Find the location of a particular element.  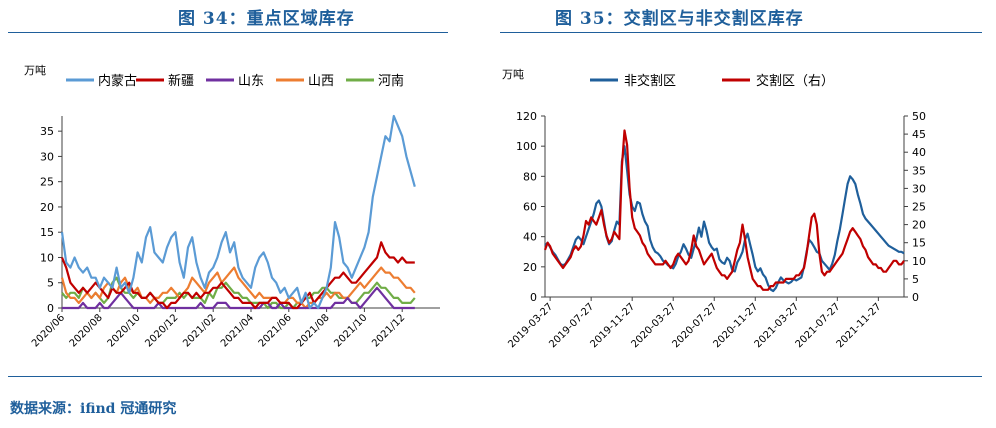

left-y-tick-label: 20 is located at coordinates (47, 207).